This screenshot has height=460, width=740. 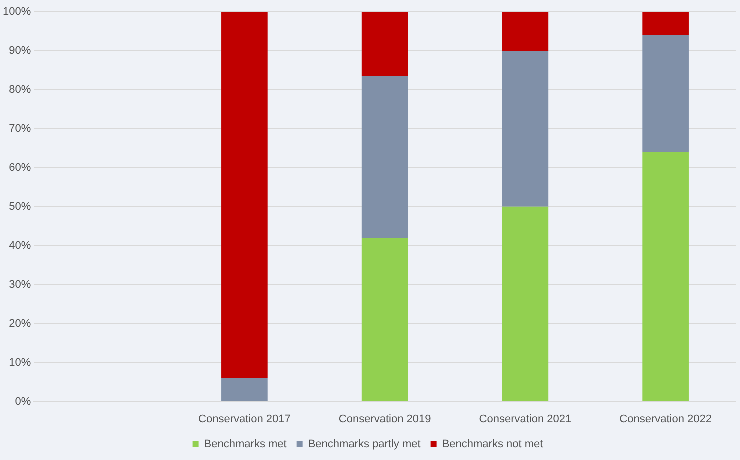 What do you see at coordinates (20, 168) in the screenshot?
I see `y-tick-label: 60%` at bounding box center [20, 168].